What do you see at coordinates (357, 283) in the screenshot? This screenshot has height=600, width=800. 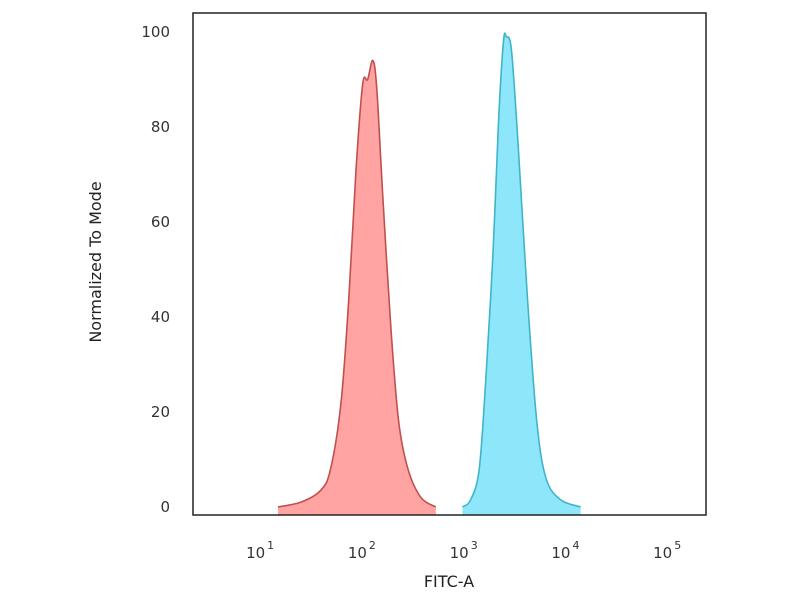 I see `series-1-line` at bounding box center [357, 283].